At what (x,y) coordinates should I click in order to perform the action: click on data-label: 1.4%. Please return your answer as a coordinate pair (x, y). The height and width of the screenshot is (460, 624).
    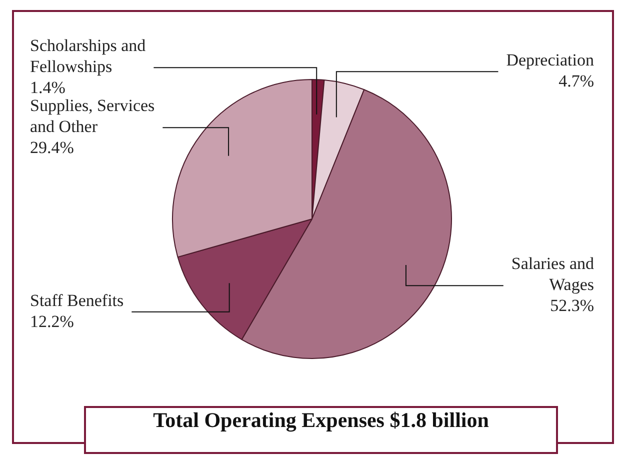
    Looking at the image, I should click on (48, 88).